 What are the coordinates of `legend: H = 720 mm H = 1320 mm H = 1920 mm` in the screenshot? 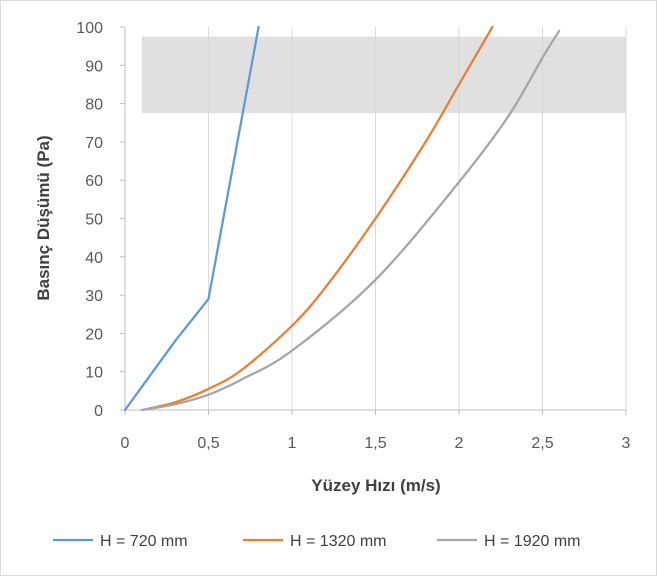 It's located at (316, 541).